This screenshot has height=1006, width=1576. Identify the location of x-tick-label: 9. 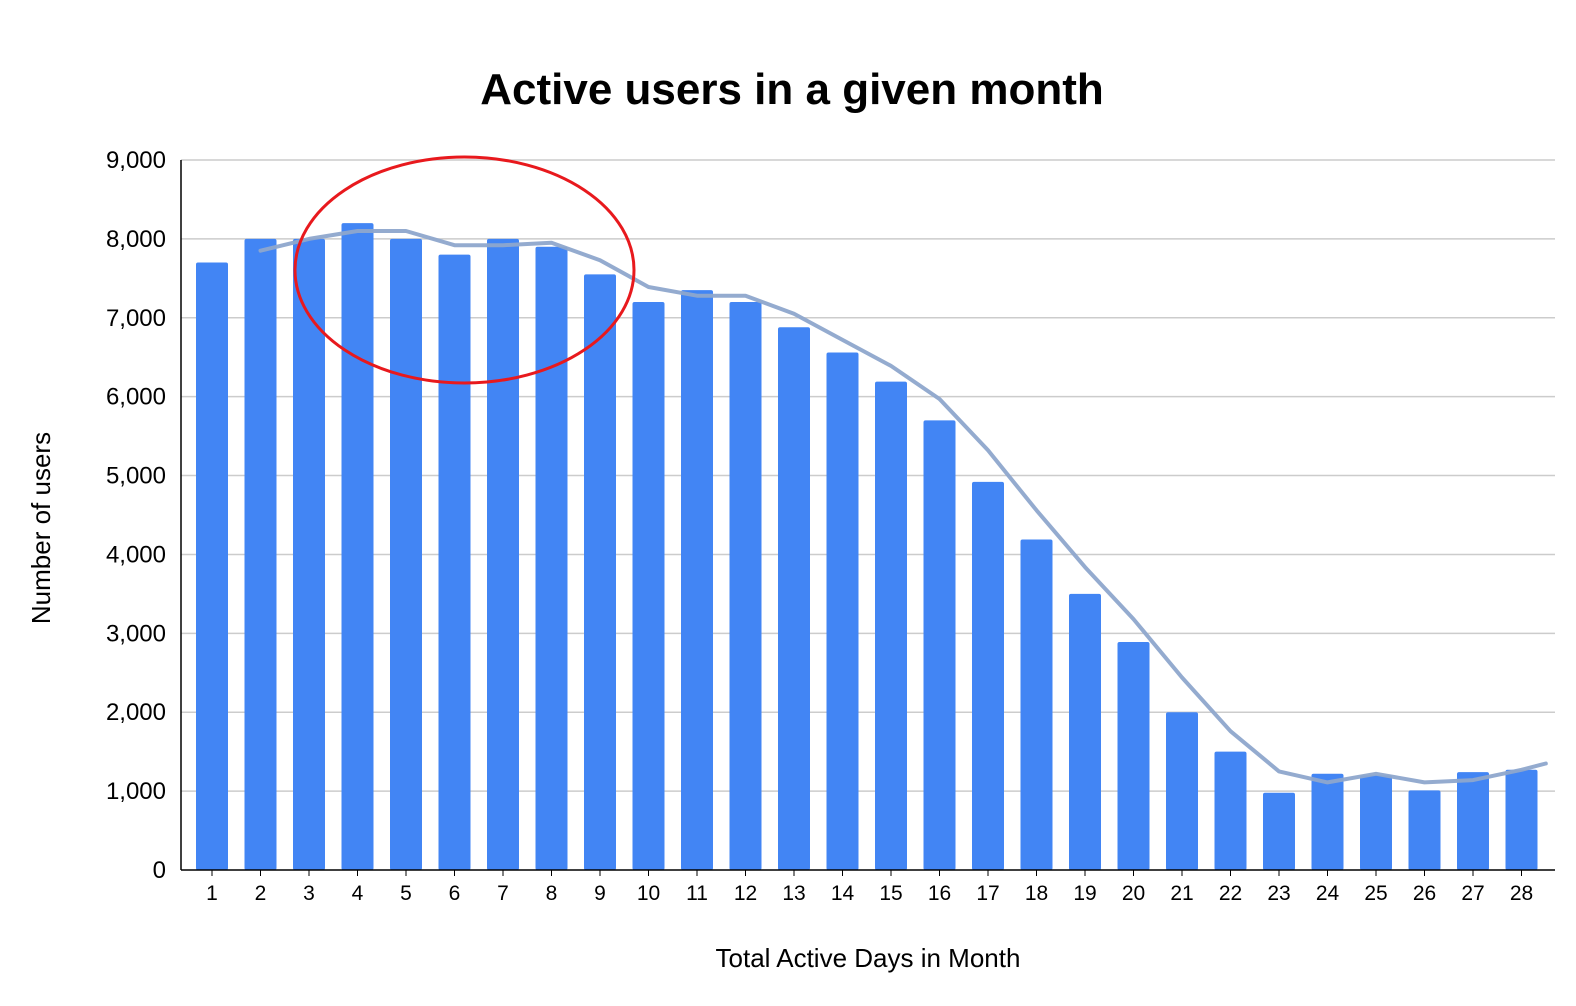
(600, 893).